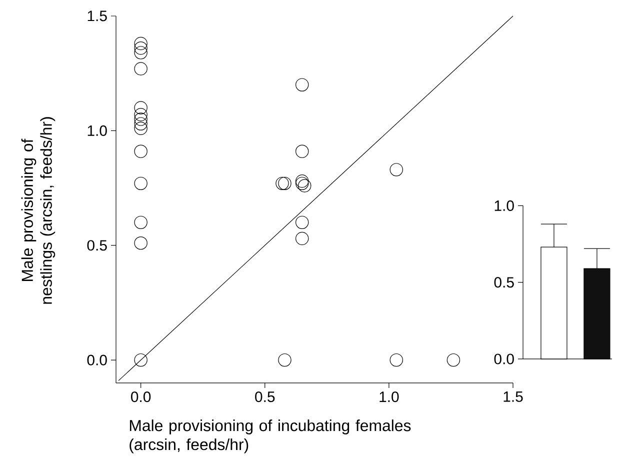 The width and height of the screenshot is (622, 473). I want to click on y-axis-title: Male provisioning of nestlings (arcsin, feeds/hr), so click(38, 210).